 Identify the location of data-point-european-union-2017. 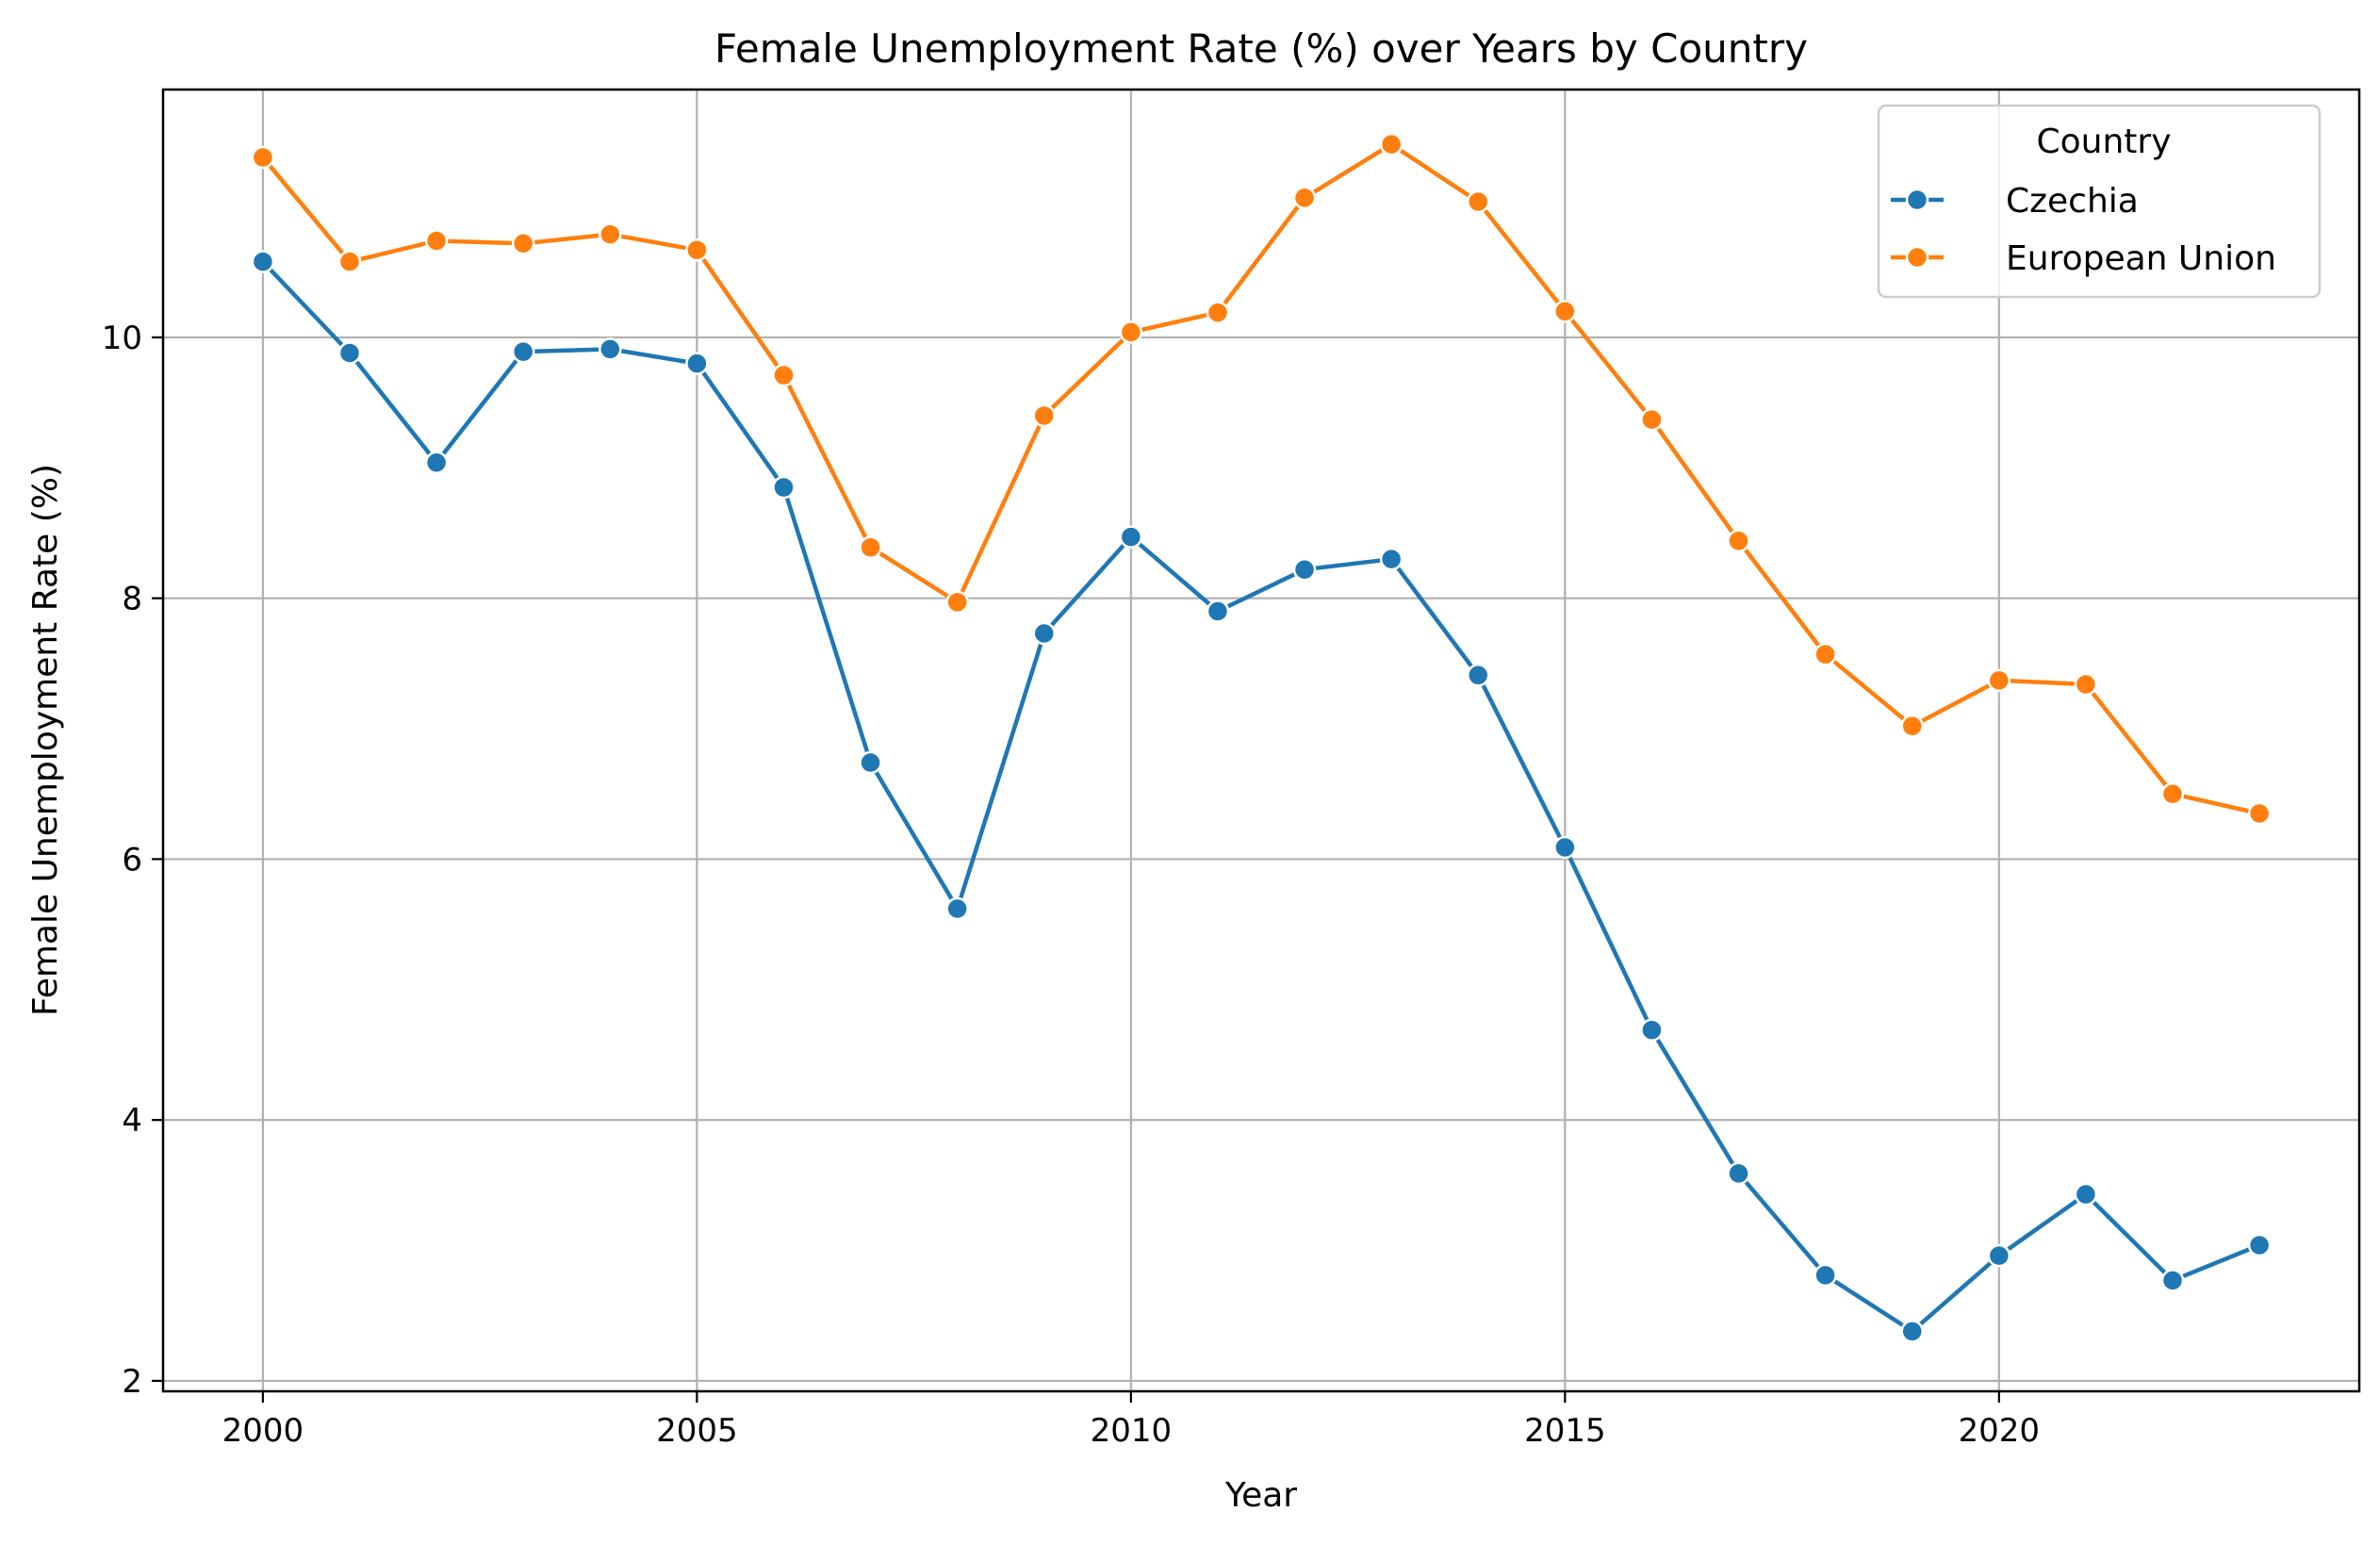
(1738, 541).